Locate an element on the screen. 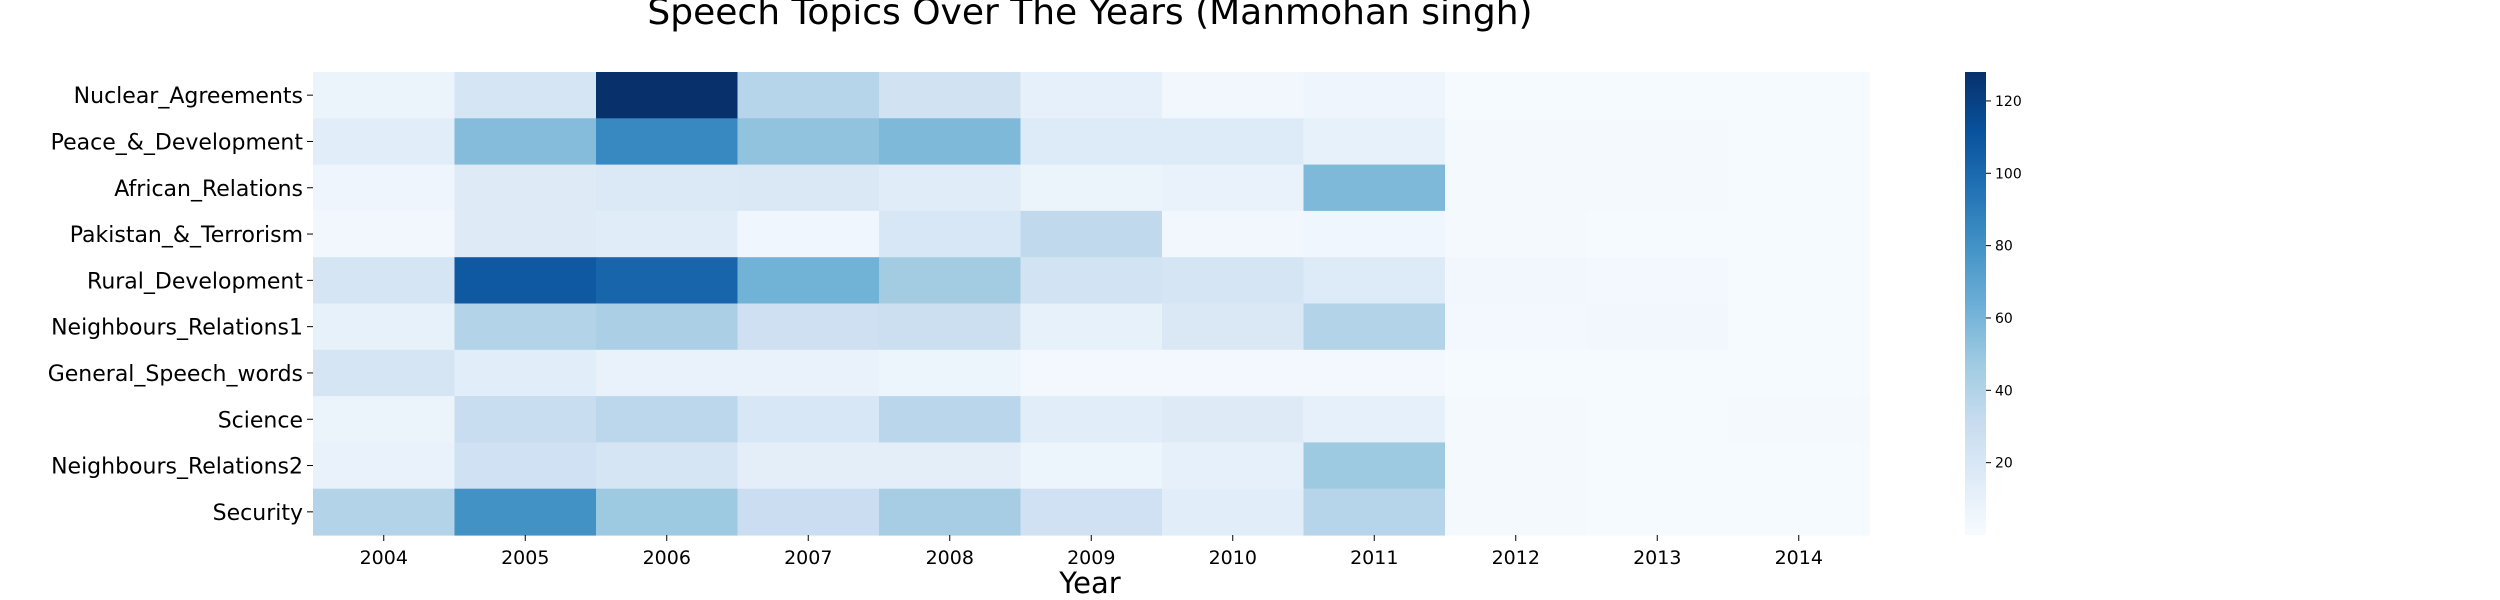 This screenshot has height=600, width=2500. colorbar-tick-label: 20 is located at coordinates (2004, 464).